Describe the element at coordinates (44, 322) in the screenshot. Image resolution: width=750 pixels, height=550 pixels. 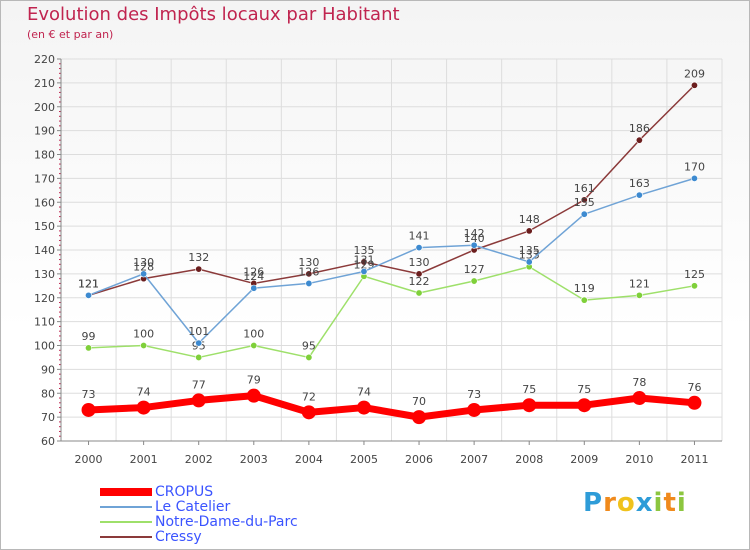
I see `y-tick-label: 110` at that location.